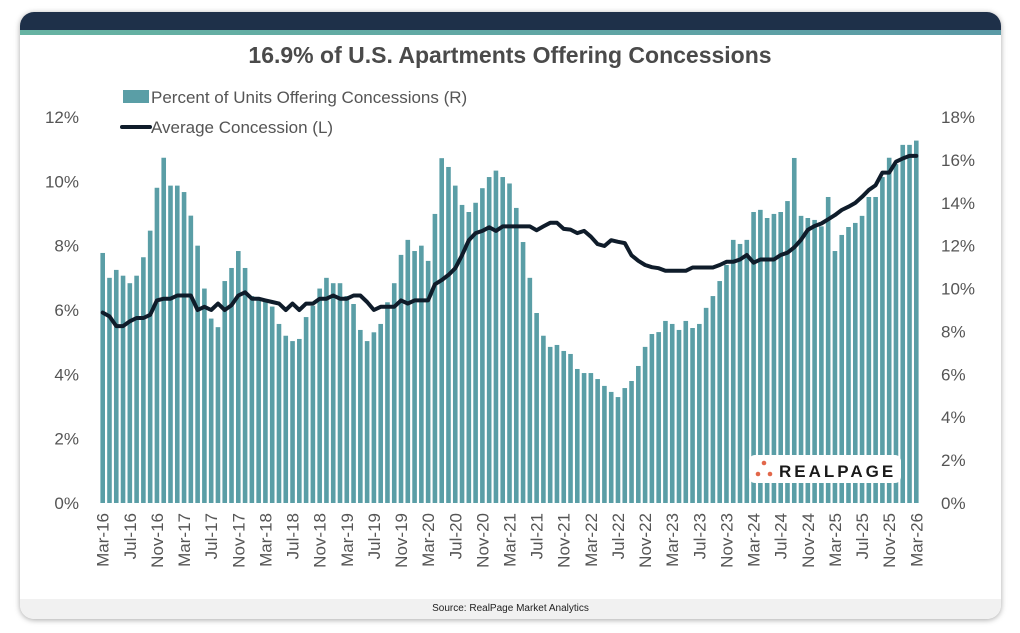 This screenshot has height=633, width=1020. I want to click on x-axis-tick-label: Jul-23, so click(699, 536).